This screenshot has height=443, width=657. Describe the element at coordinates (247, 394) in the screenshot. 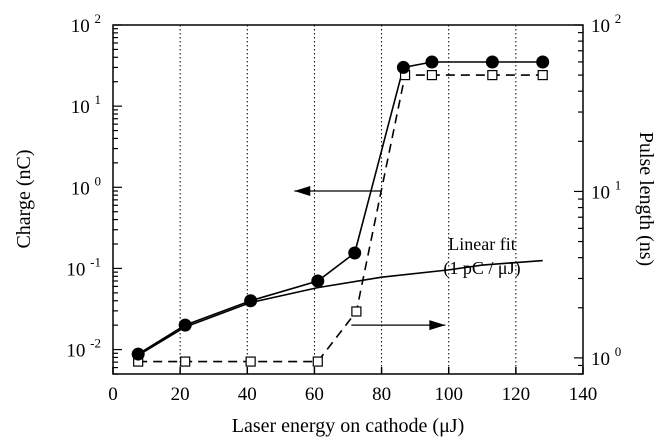

I see `x-tick-label: 40` at that location.